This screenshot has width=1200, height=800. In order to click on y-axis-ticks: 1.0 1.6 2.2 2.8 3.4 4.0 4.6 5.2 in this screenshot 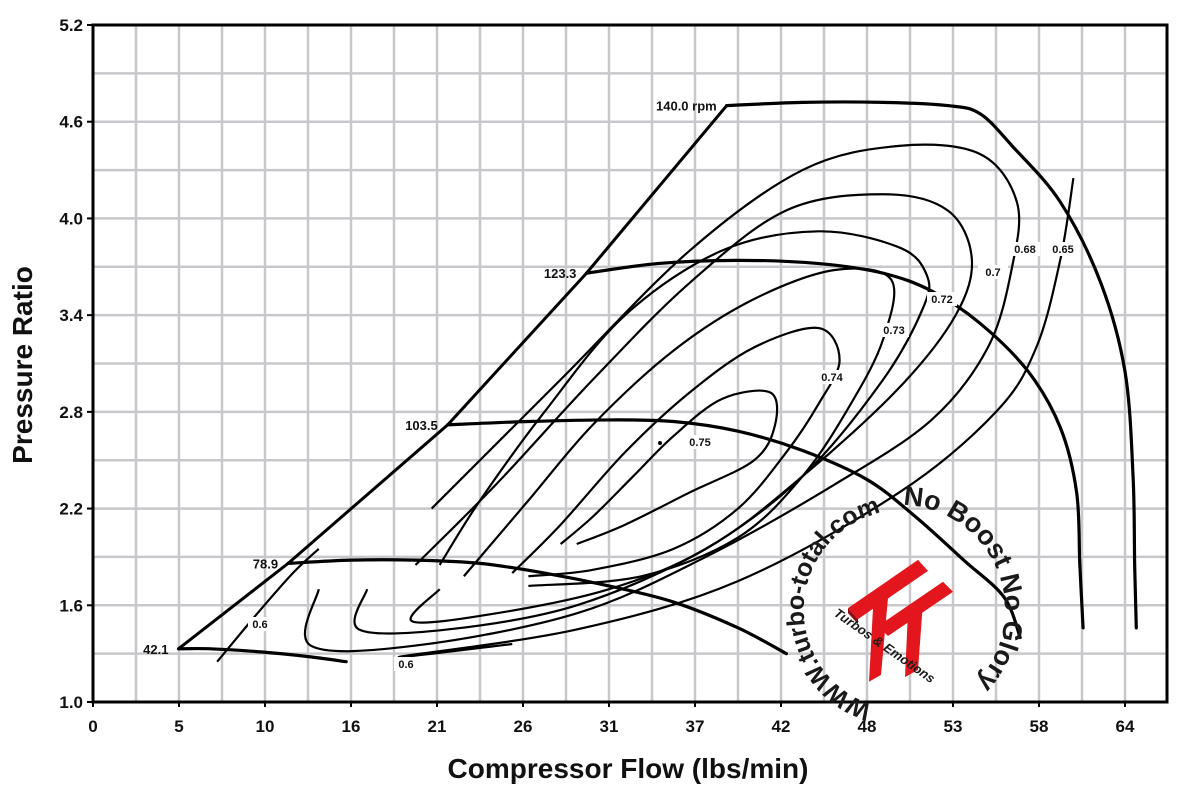, I will do `click(76, 364)`.